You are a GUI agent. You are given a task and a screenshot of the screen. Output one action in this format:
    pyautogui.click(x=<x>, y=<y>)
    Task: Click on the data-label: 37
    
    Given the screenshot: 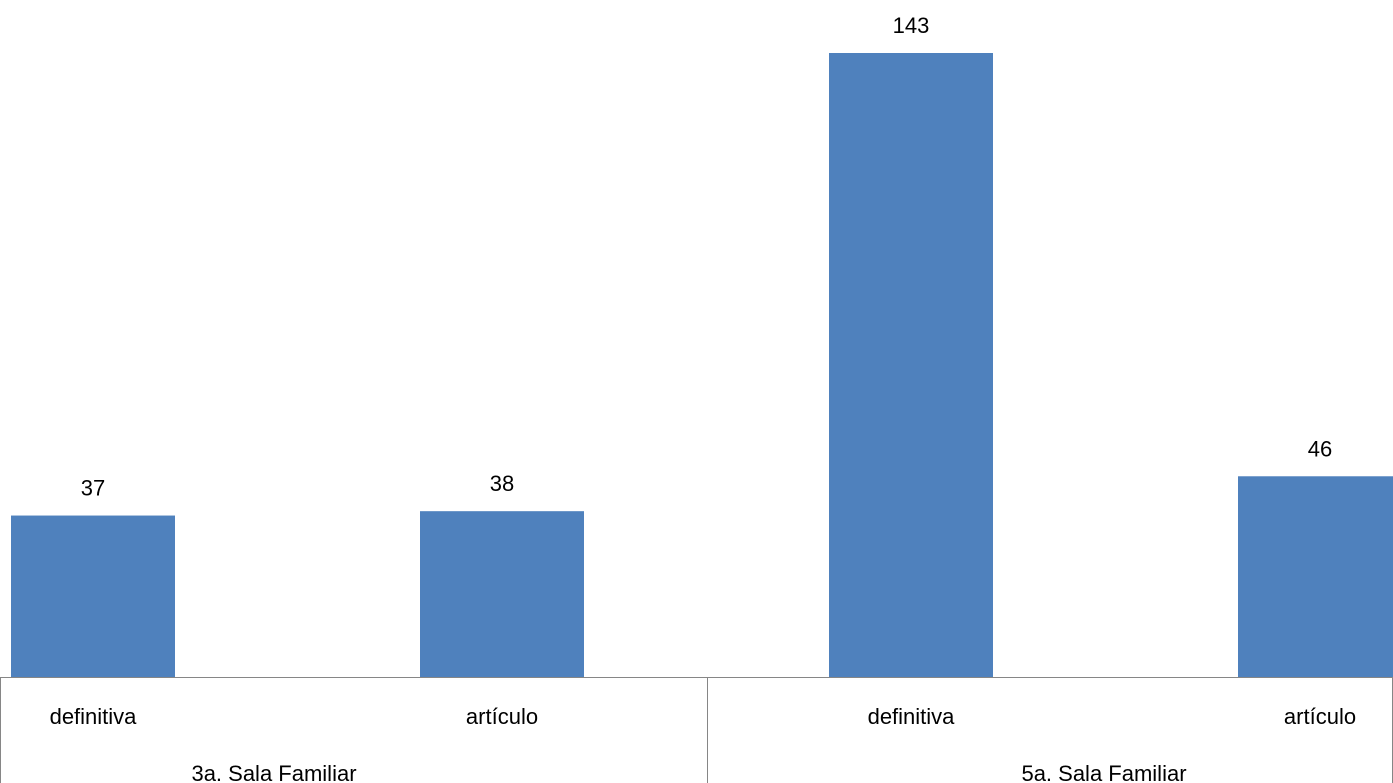 What is the action you would take?
    pyautogui.click(x=93, y=488)
    